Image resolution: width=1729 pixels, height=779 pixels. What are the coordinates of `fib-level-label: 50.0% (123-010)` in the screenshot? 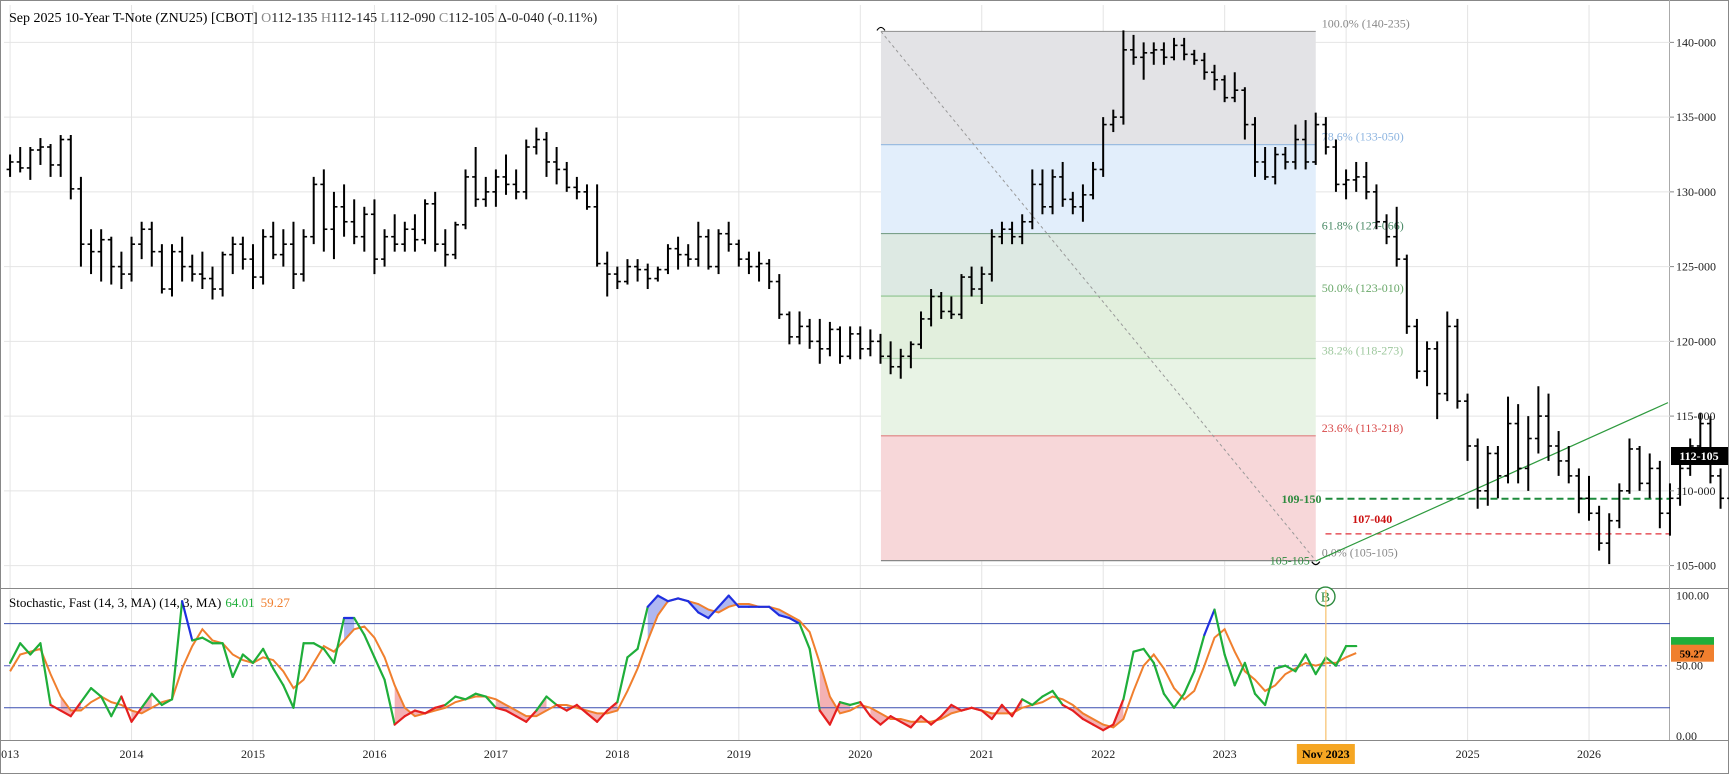 It's located at (1363, 288).